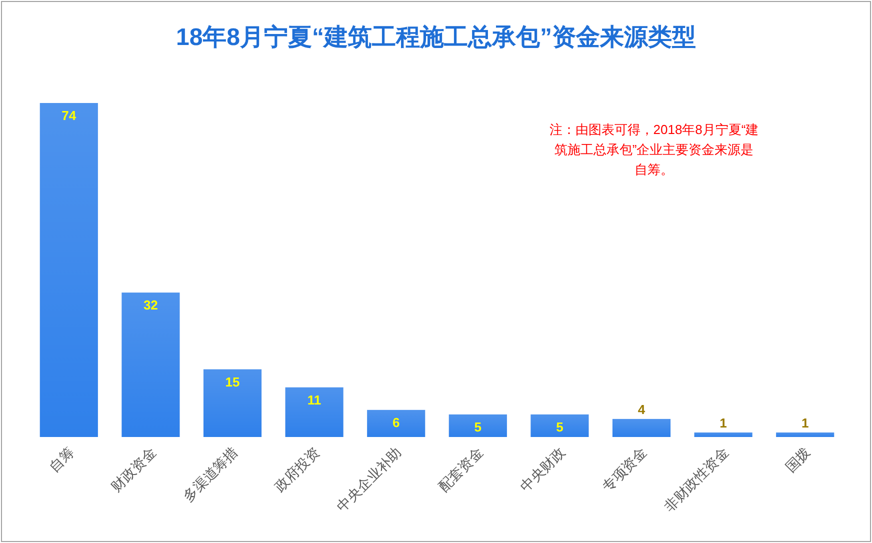 The height and width of the screenshot is (543, 872). What do you see at coordinates (460, 469) in the screenshot?
I see `x-tick-label: 配套资金` at bounding box center [460, 469].